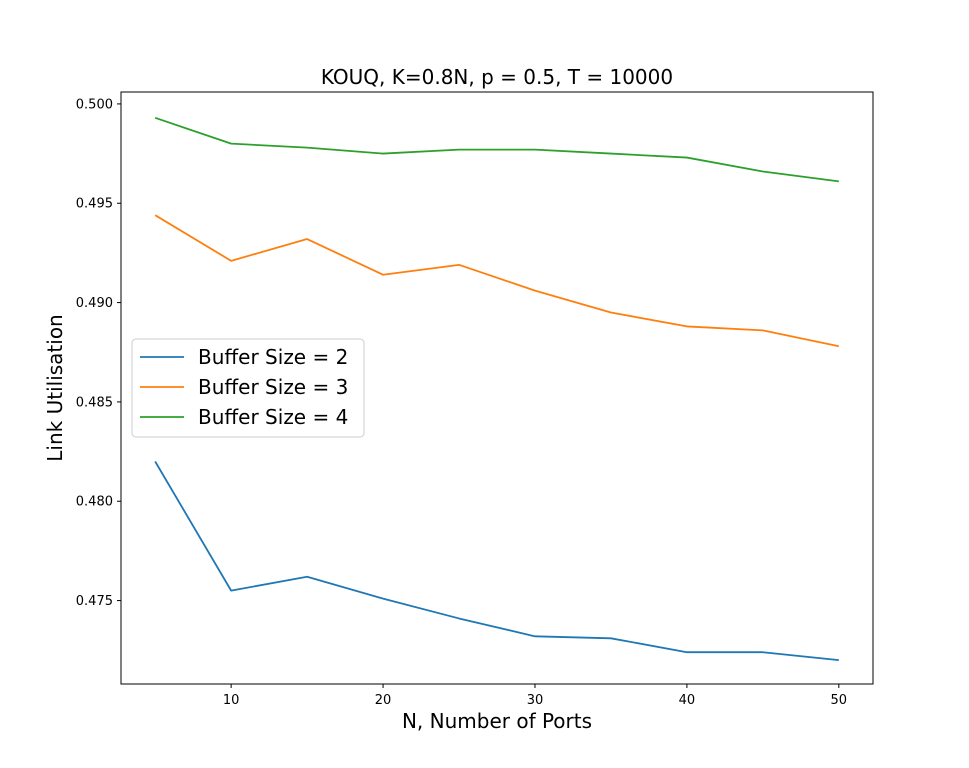  What do you see at coordinates (383, 700) in the screenshot?
I see `x-tick-label: 20` at bounding box center [383, 700].